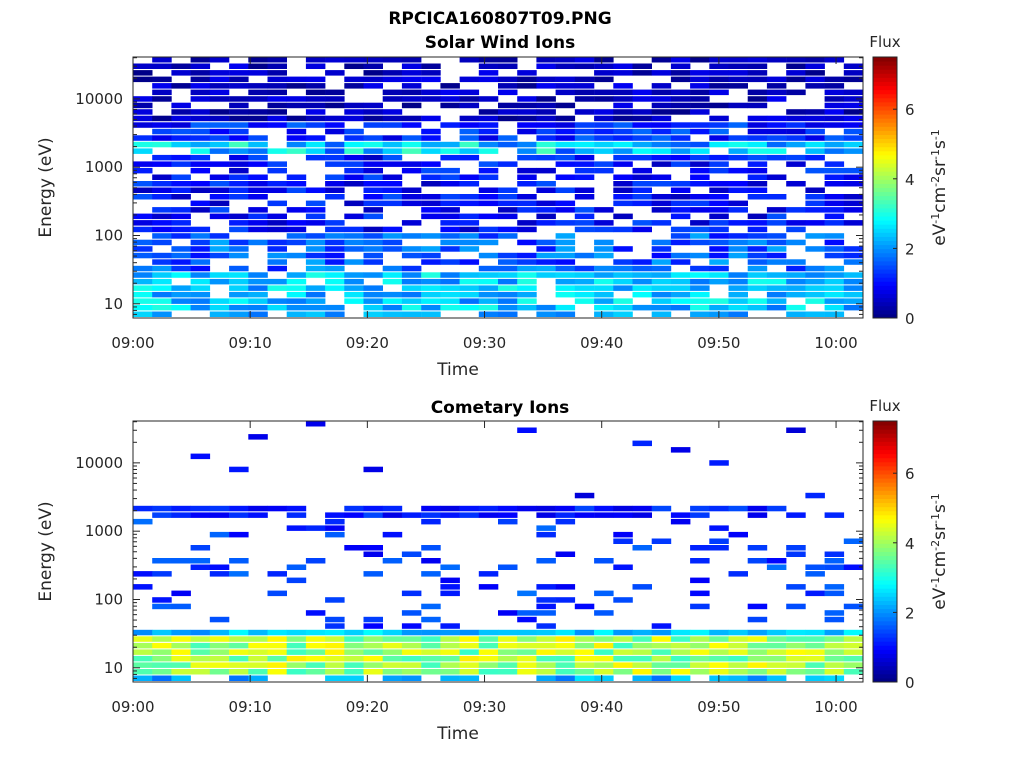 The width and height of the screenshot is (1024, 772). What do you see at coordinates (457, 734) in the screenshot?
I see `x-axis-label: Time` at bounding box center [457, 734].